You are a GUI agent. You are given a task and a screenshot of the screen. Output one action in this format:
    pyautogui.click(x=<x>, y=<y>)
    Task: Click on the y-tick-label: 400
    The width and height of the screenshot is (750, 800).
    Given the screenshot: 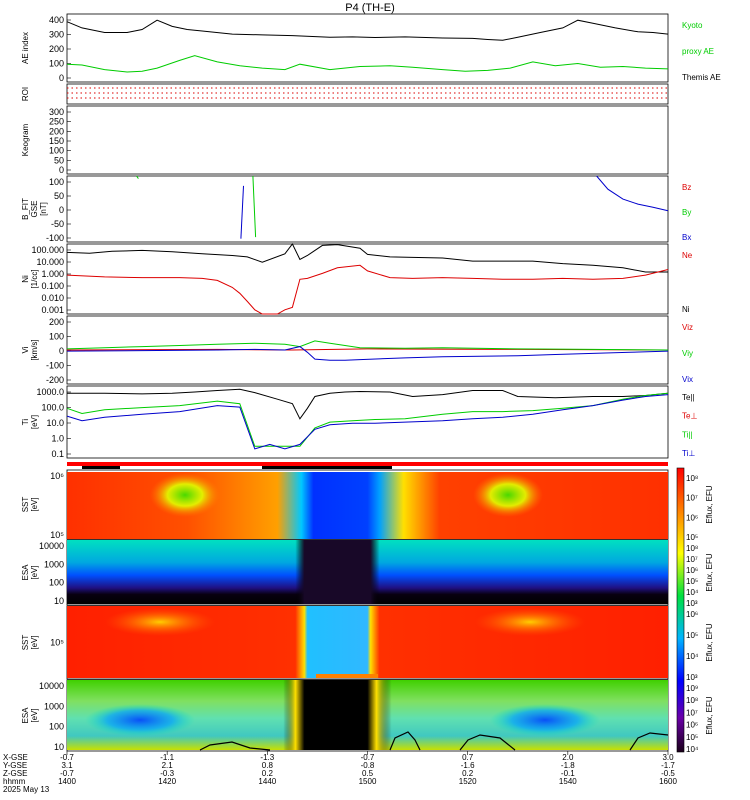 What is the action you would take?
    pyautogui.click(x=56, y=20)
    